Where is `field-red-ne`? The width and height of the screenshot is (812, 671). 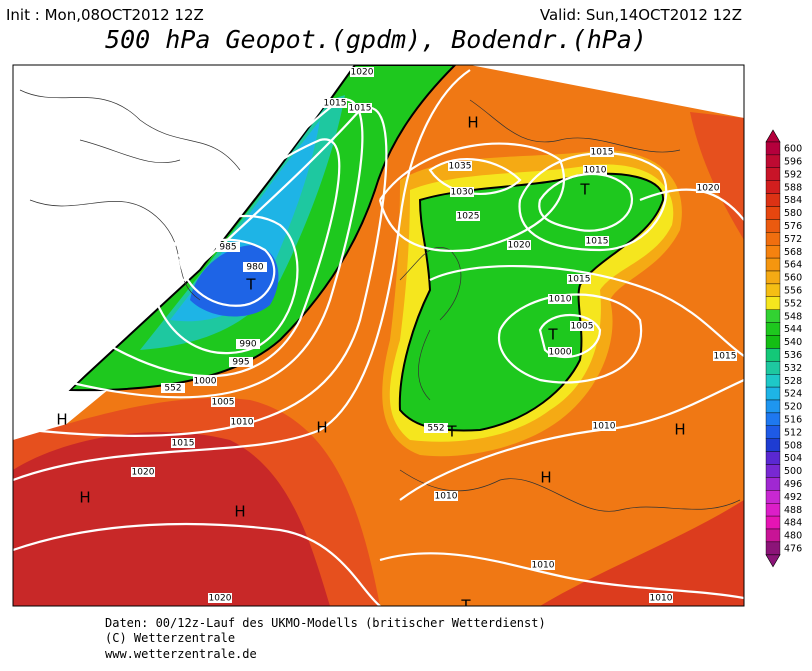
field-red-ne is located at coordinates (717, 176).